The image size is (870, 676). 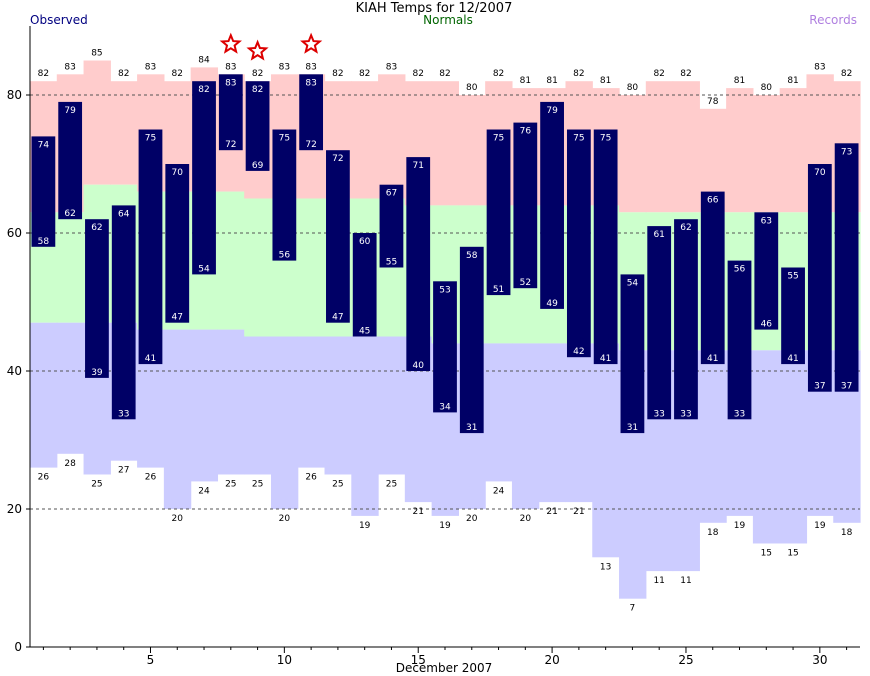 What do you see at coordinates (177, 318) in the screenshot?
I see `observed-low-label: 47` at bounding box center [177, 318].